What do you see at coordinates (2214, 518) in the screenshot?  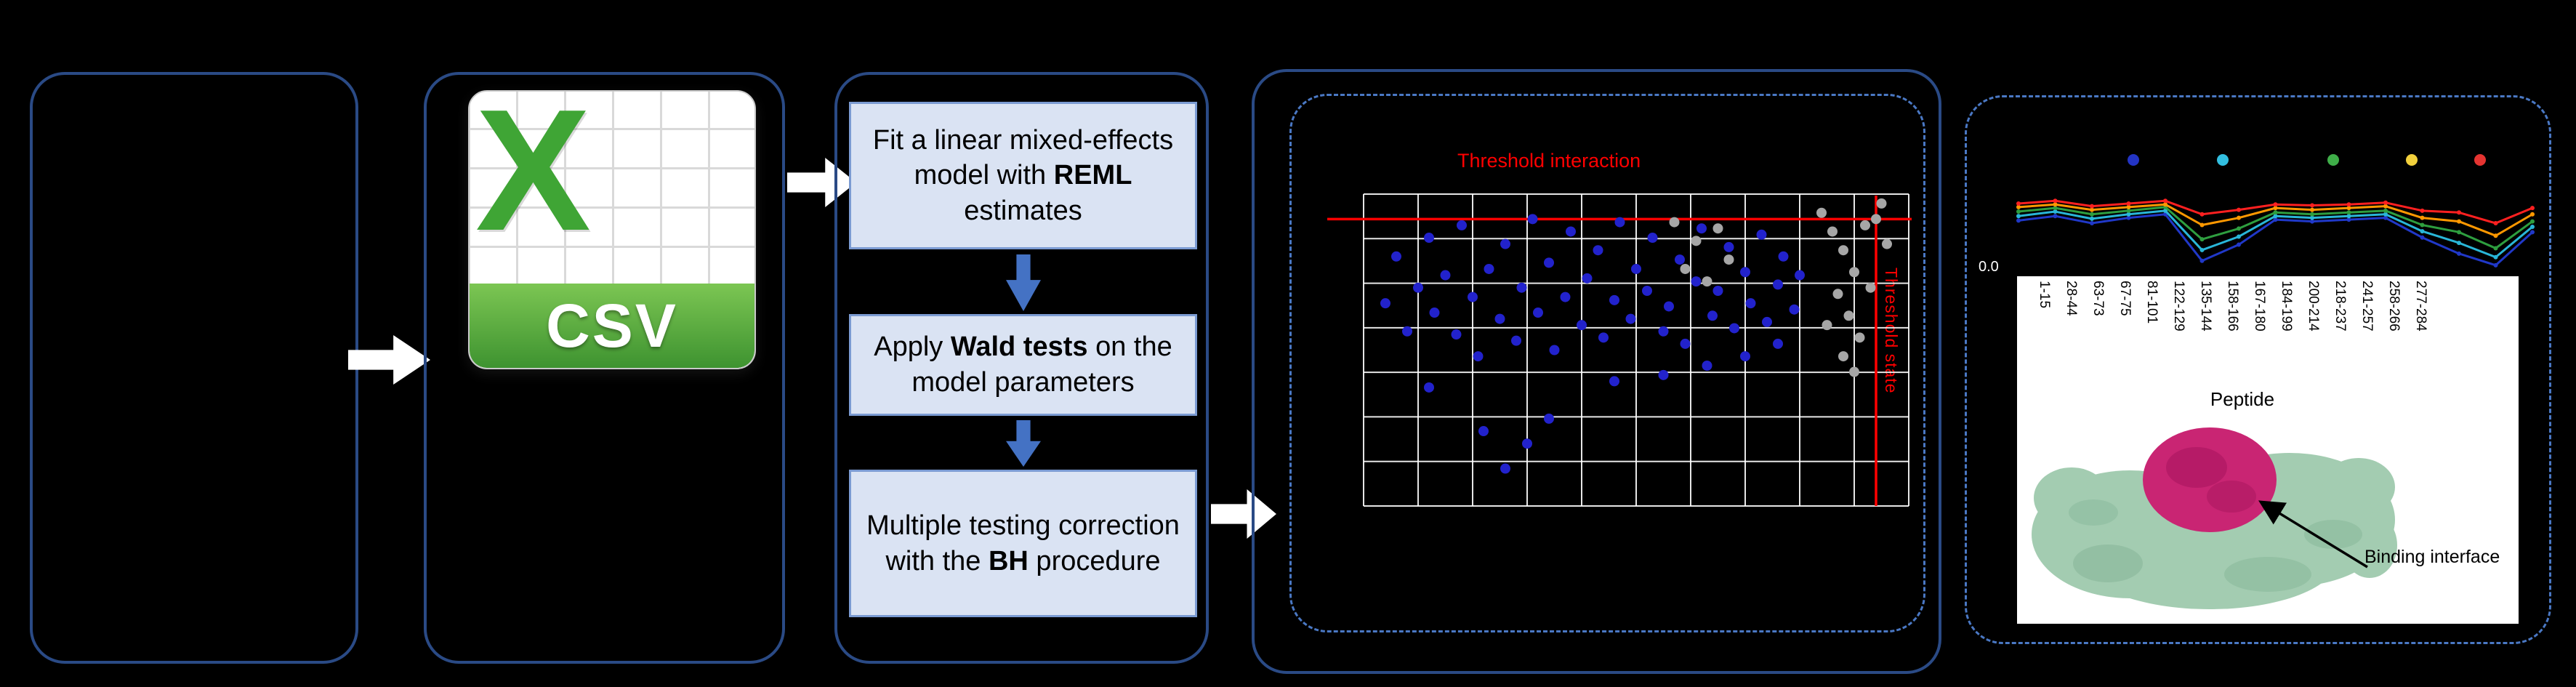 I see `protein-structure-illustration` at bounding box center [2214, 518].